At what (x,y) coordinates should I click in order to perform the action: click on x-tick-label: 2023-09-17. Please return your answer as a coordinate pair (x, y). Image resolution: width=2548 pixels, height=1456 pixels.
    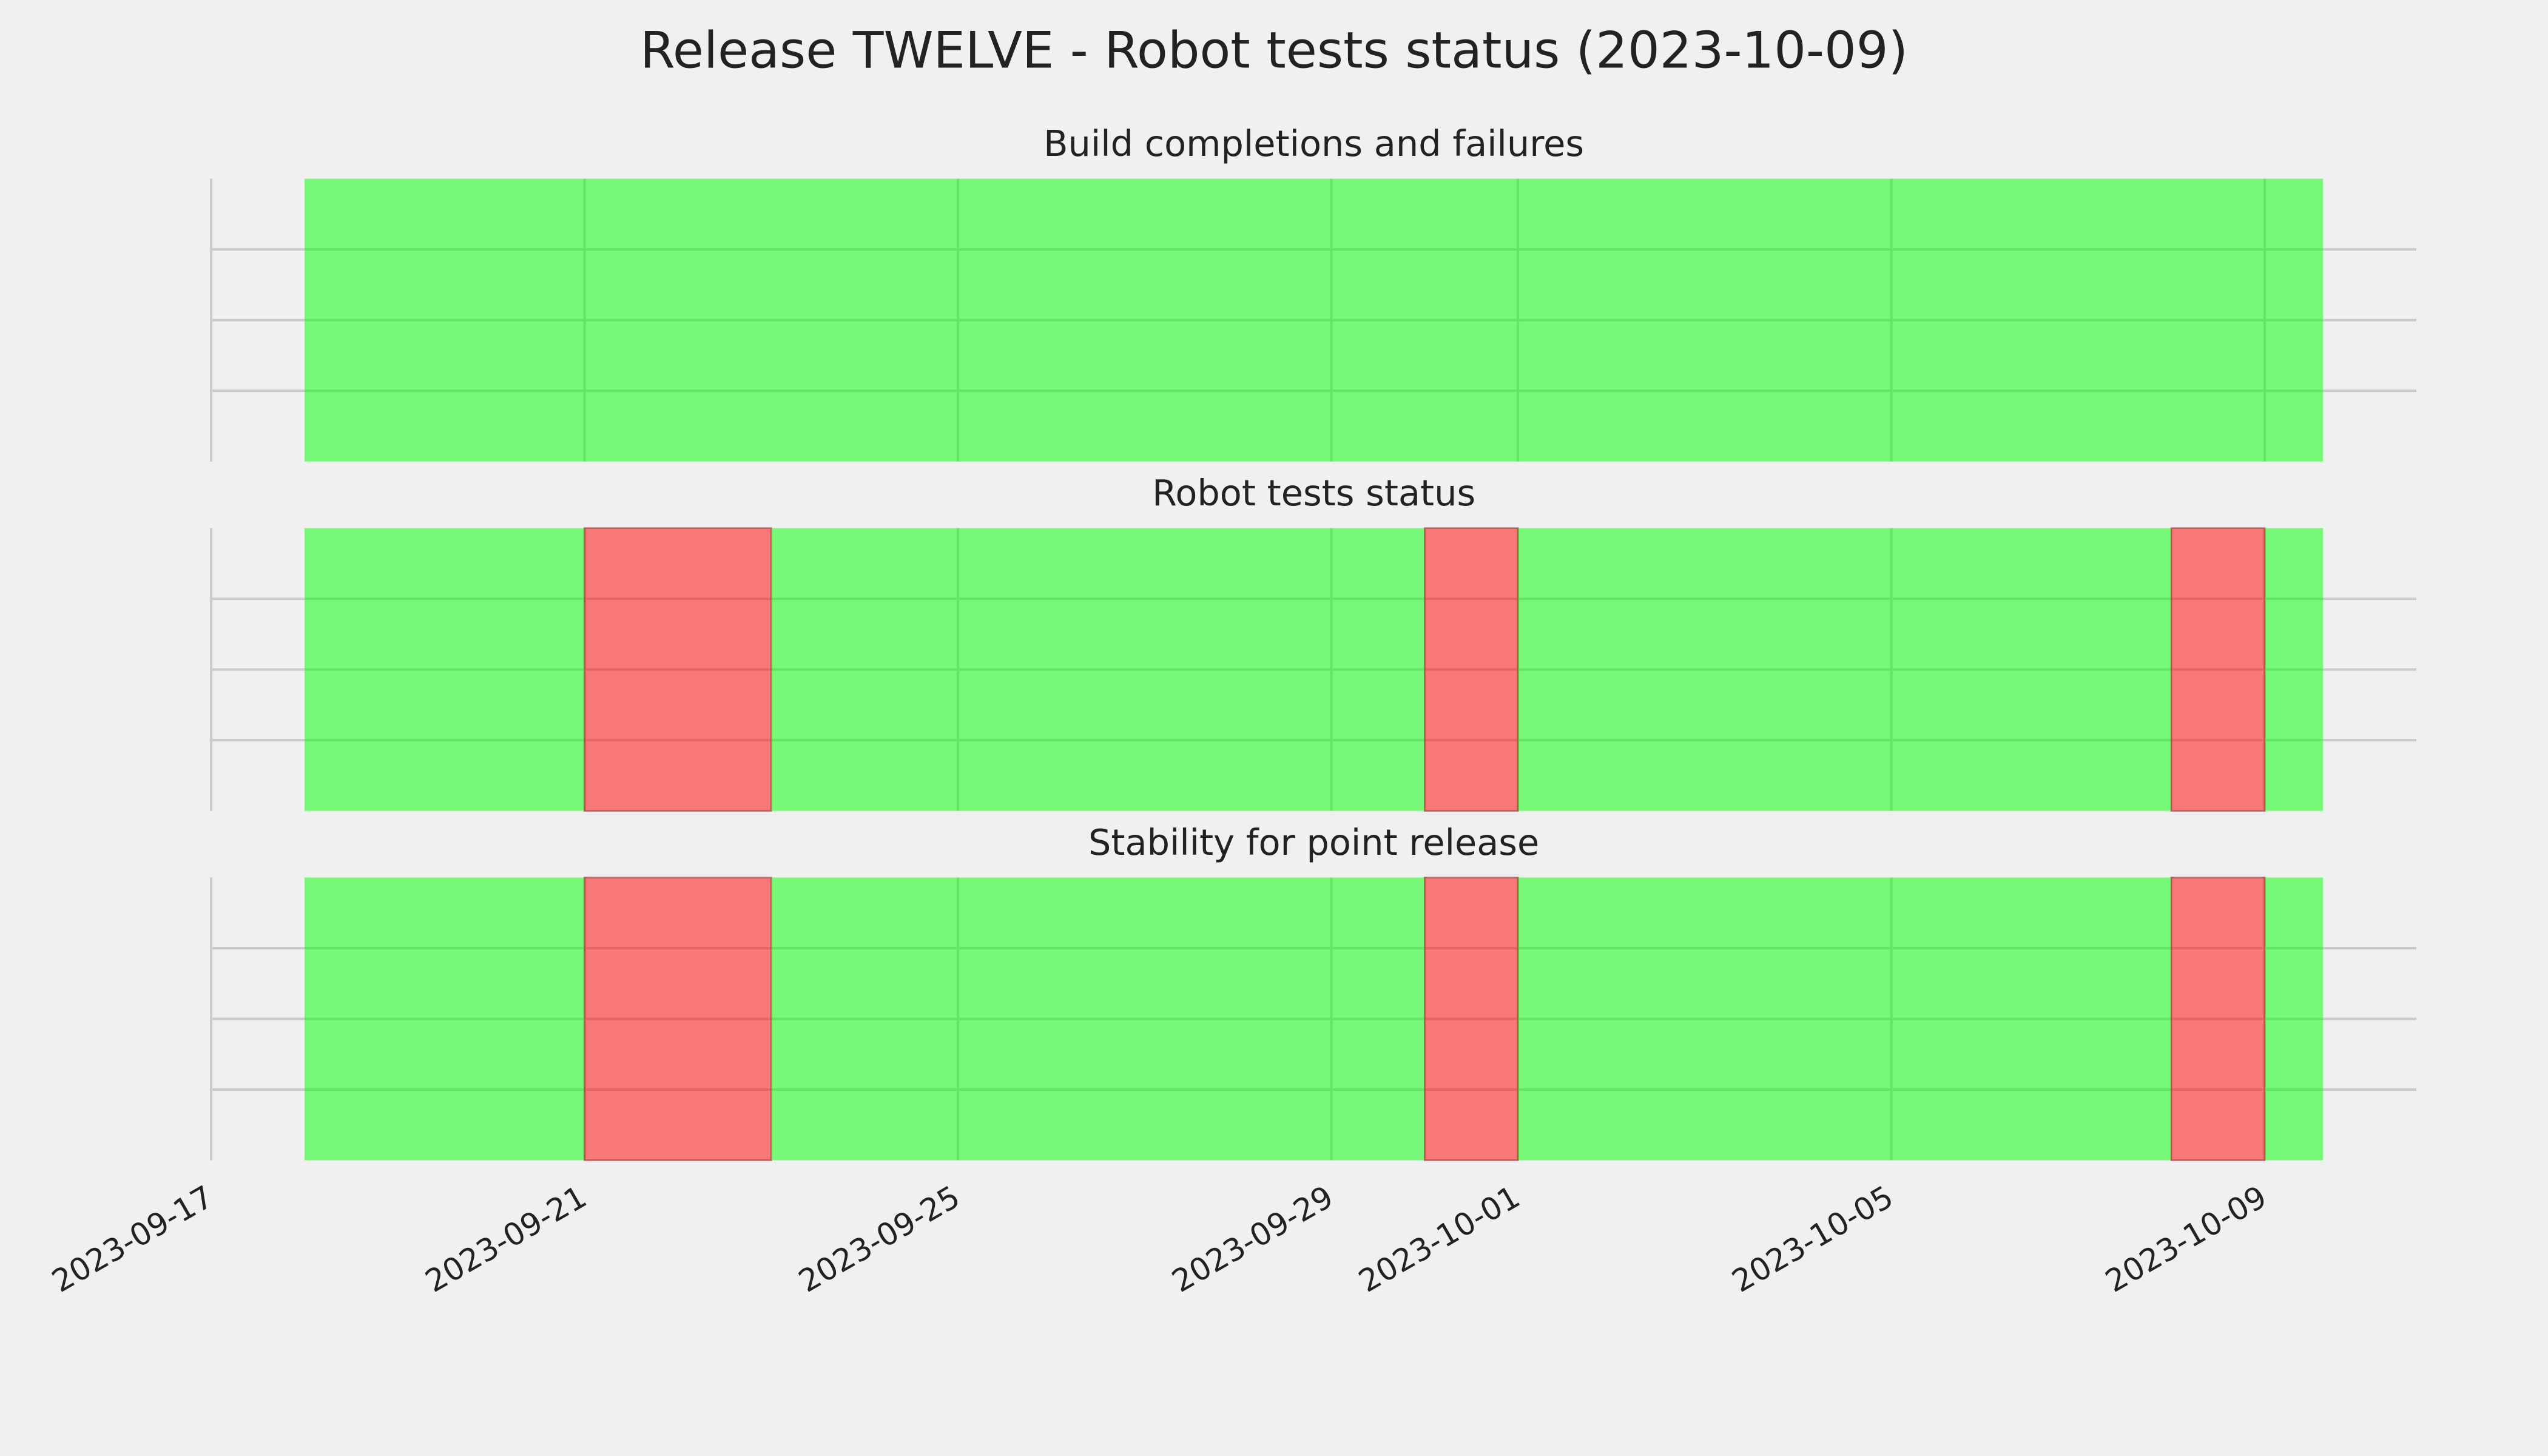
    Looking at the image, I should click on (133, 1239).